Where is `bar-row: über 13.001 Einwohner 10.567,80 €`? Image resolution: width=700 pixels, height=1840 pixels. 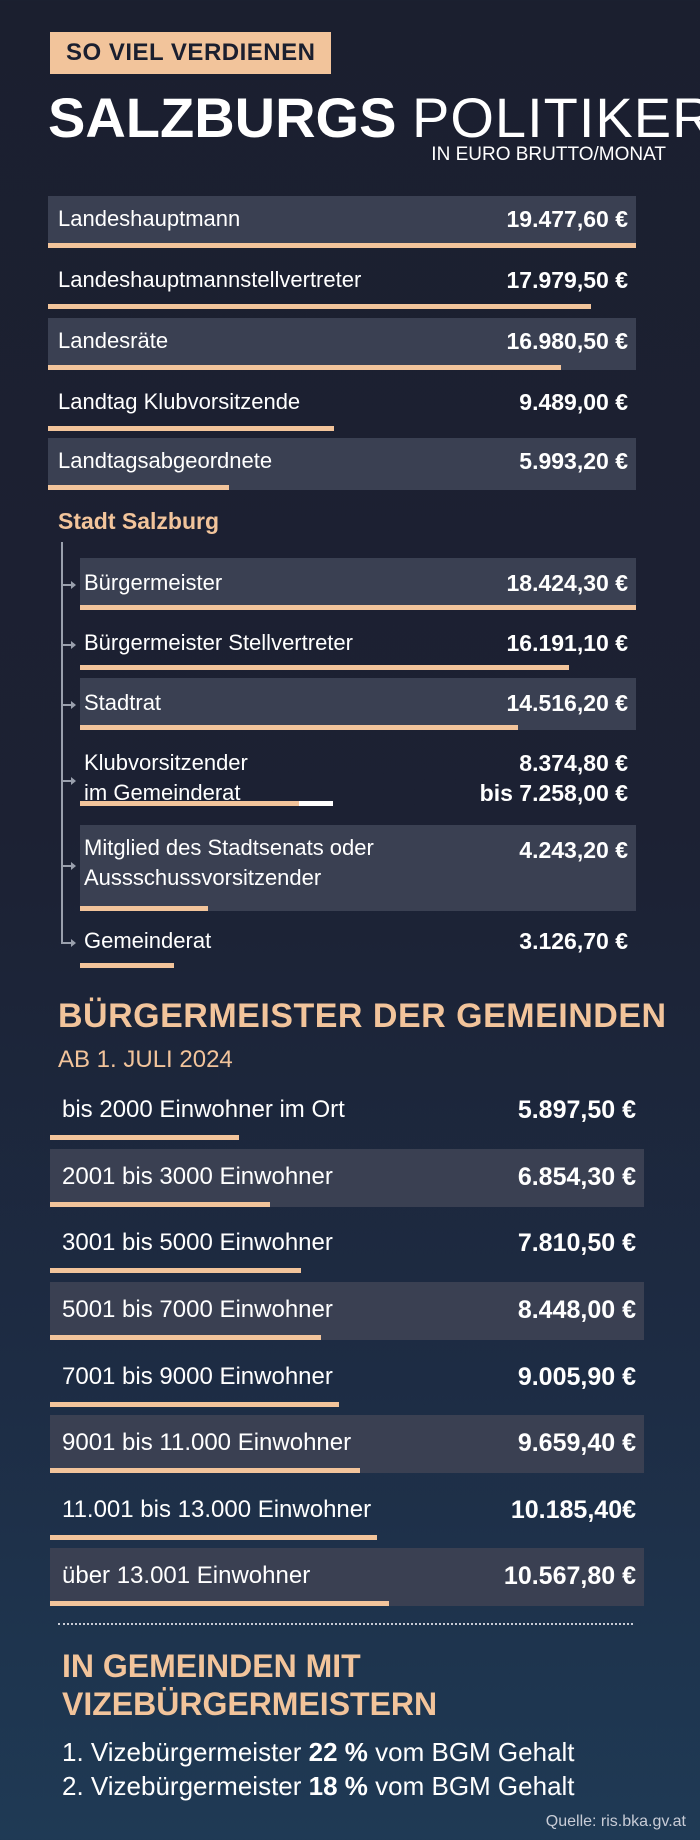
bar-row: über 13.001 Einwohner 10.567,80 € is located at coordinates (347, 1577).